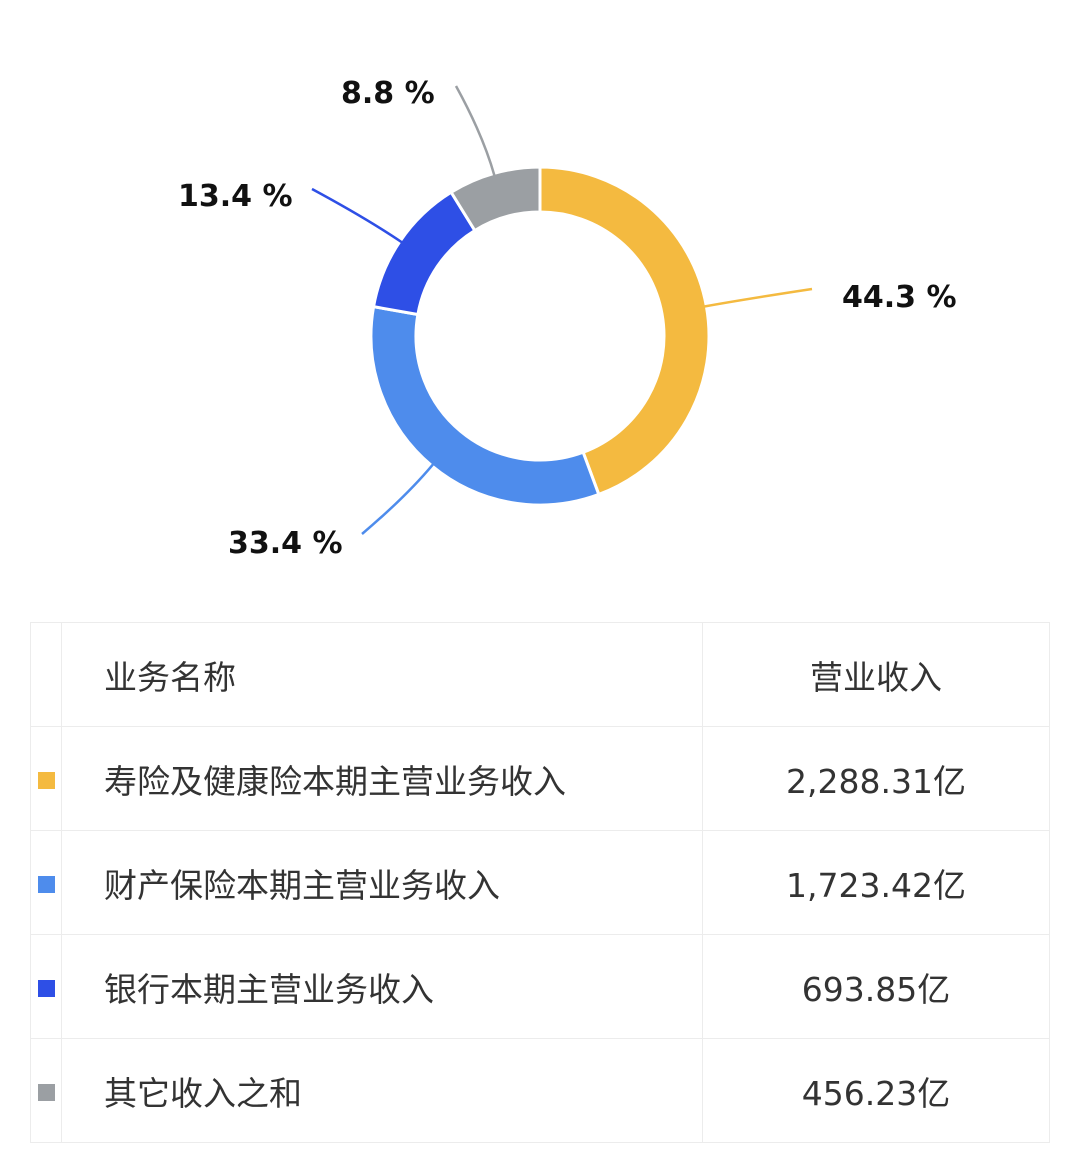 This screenshot has width=1080, height=1158. Describe the element at coordinates (382, 1090) in the screenshot. I see `row-name: 其它收入之和` at that location.